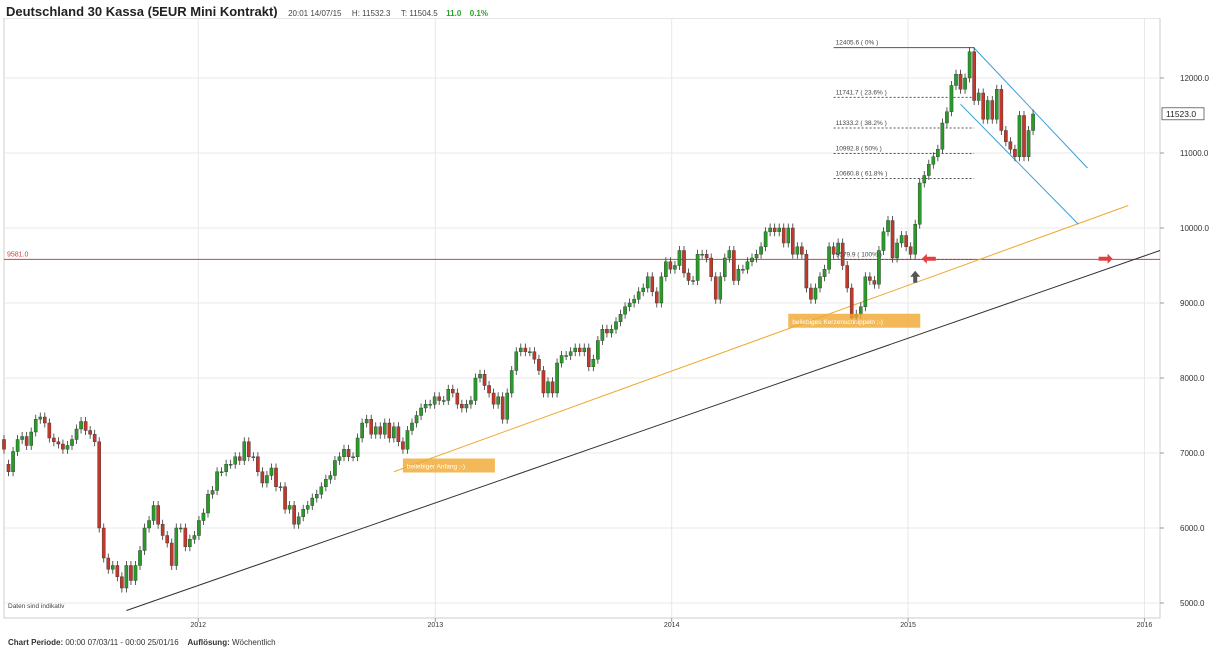 This screenshot has height=650, width=1210. What do you see at coordinates (672, 625) in the screenshot?
I see `x-tick-label: 2014` at bounding box center [672, 625].